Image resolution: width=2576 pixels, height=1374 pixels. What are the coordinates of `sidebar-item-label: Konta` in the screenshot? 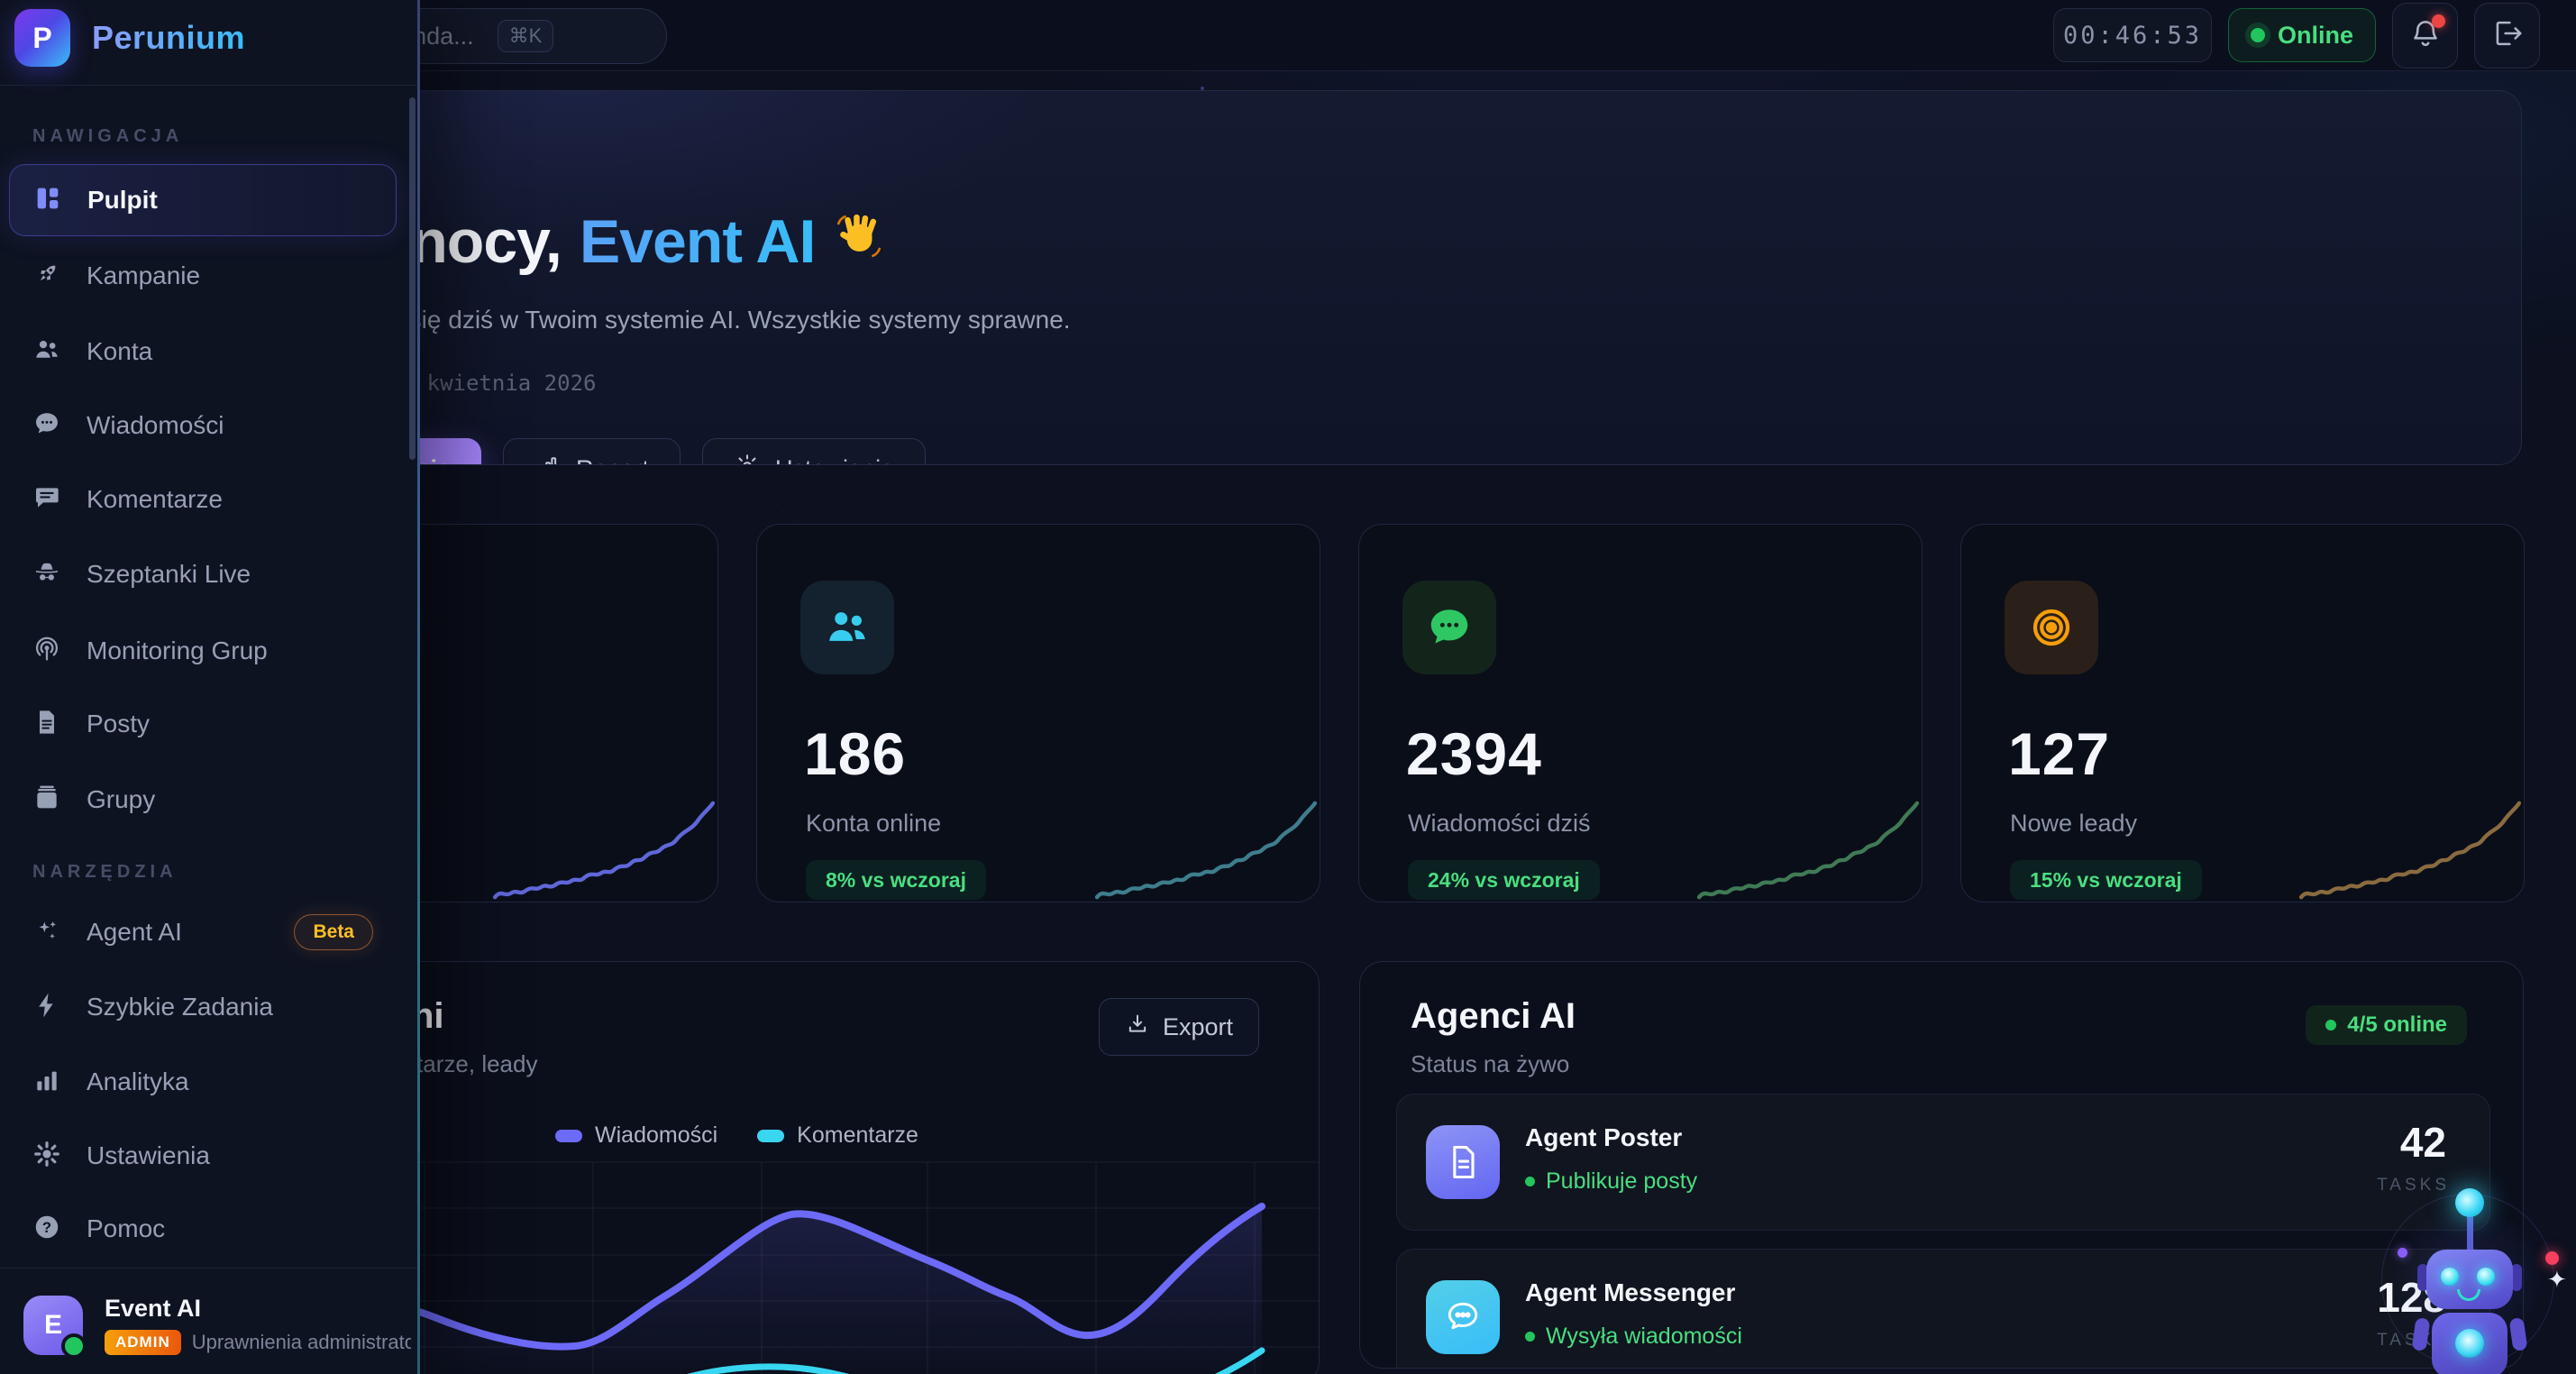 It's located at (120, 351).